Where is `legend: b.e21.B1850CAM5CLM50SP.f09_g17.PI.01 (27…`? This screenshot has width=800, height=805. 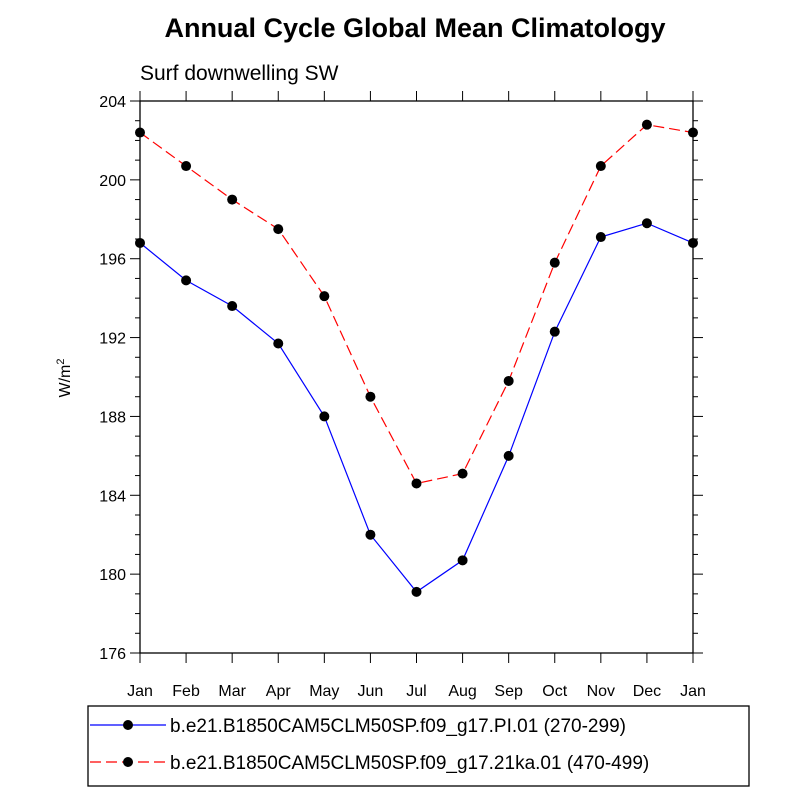
legend: b.e21.B1850CAM5CLM50SP.f09_g17.PI.01 (27… is located at coordinates (418, 746).